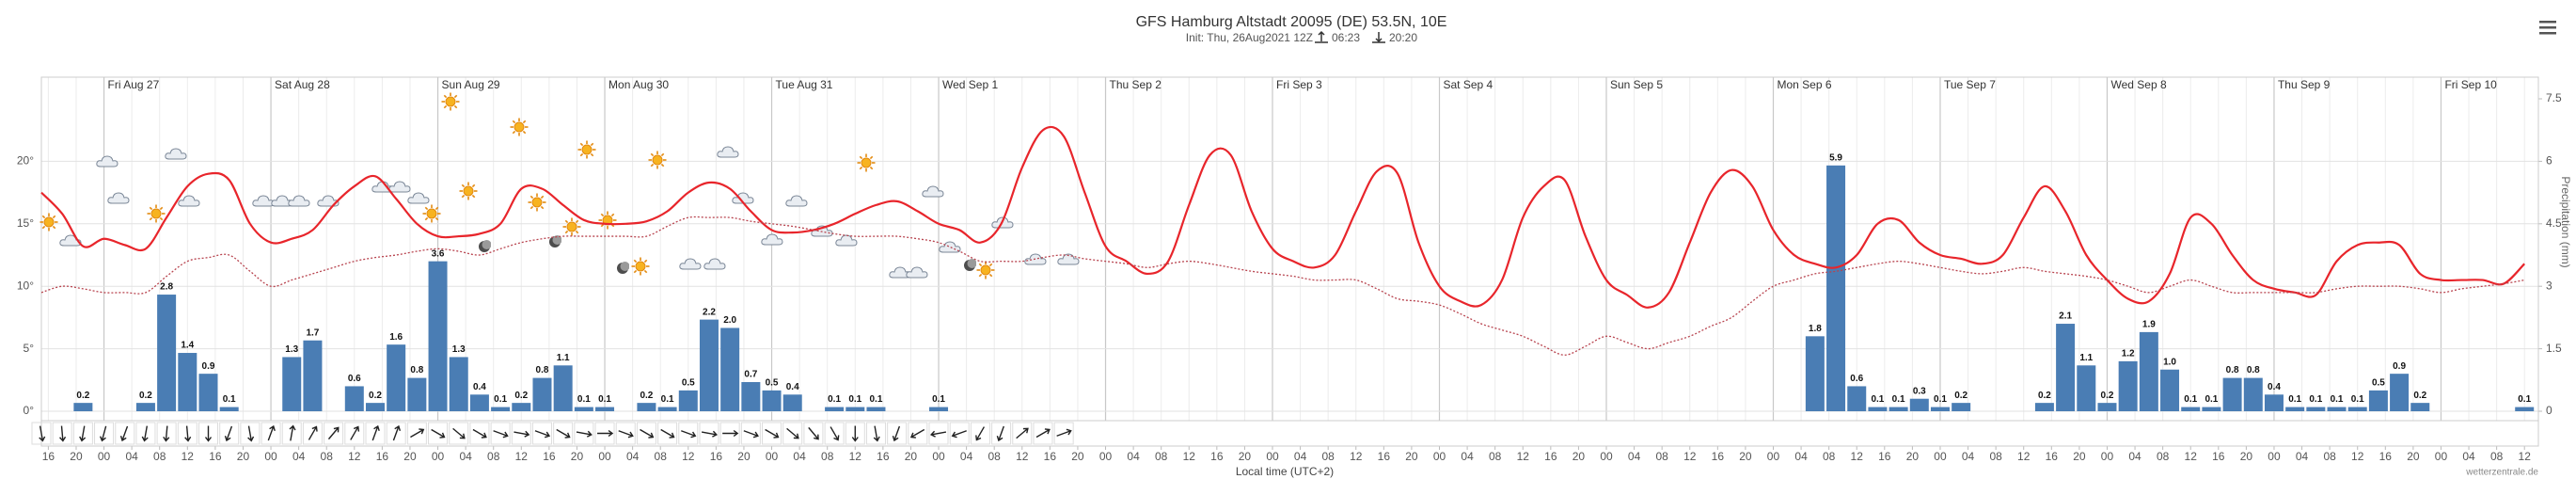 The width and height of the screenshot is (2576, 479). What do you see at coordinates (792, 387) in the screenshot?
I see `precipitation-label: 0.4` at bounding box center [792, 387].